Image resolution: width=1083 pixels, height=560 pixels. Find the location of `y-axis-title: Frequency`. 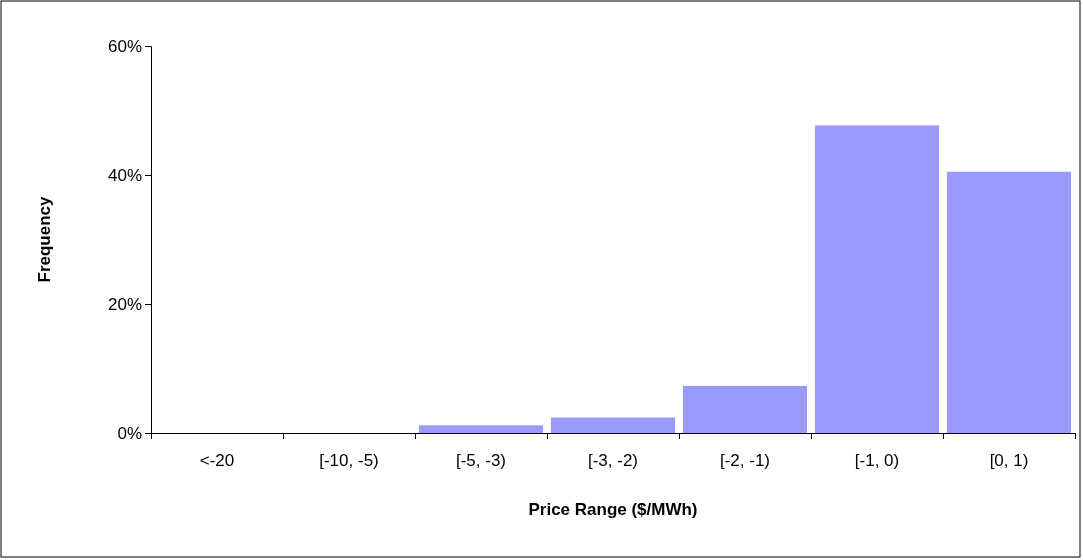

y-axis-title: Frequency is located at coordinates (44, 239).